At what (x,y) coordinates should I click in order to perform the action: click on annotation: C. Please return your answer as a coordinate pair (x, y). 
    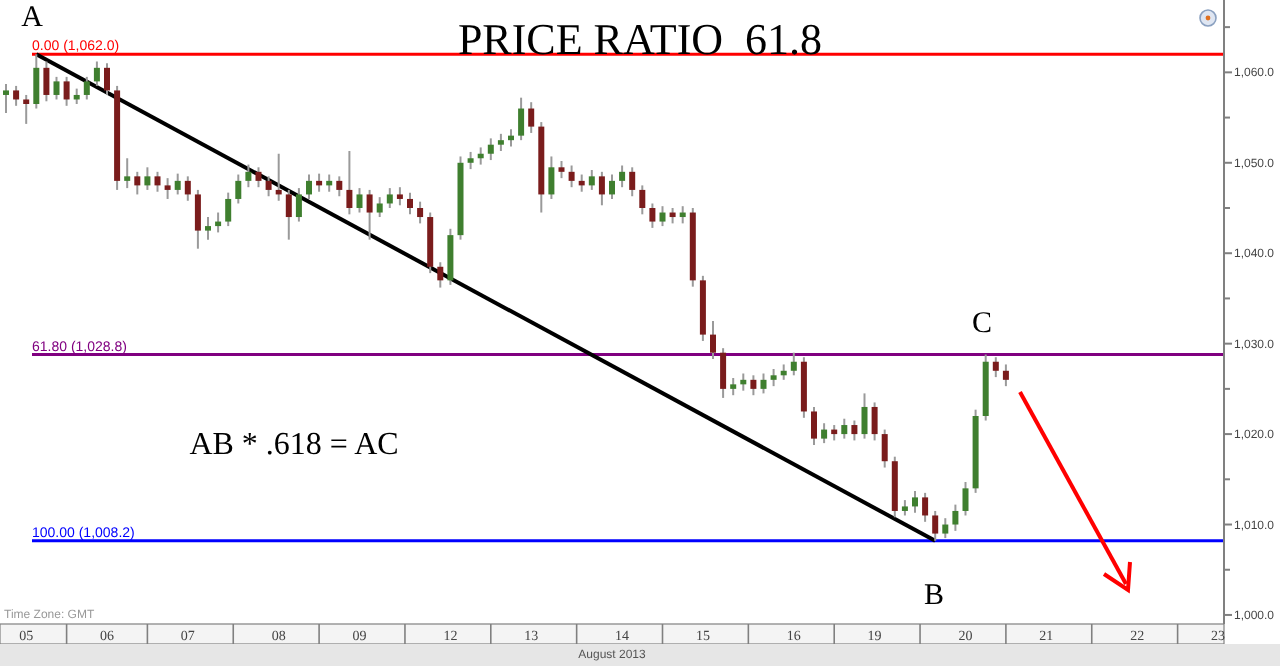
    Looking at the image, I should click on (982, 324).